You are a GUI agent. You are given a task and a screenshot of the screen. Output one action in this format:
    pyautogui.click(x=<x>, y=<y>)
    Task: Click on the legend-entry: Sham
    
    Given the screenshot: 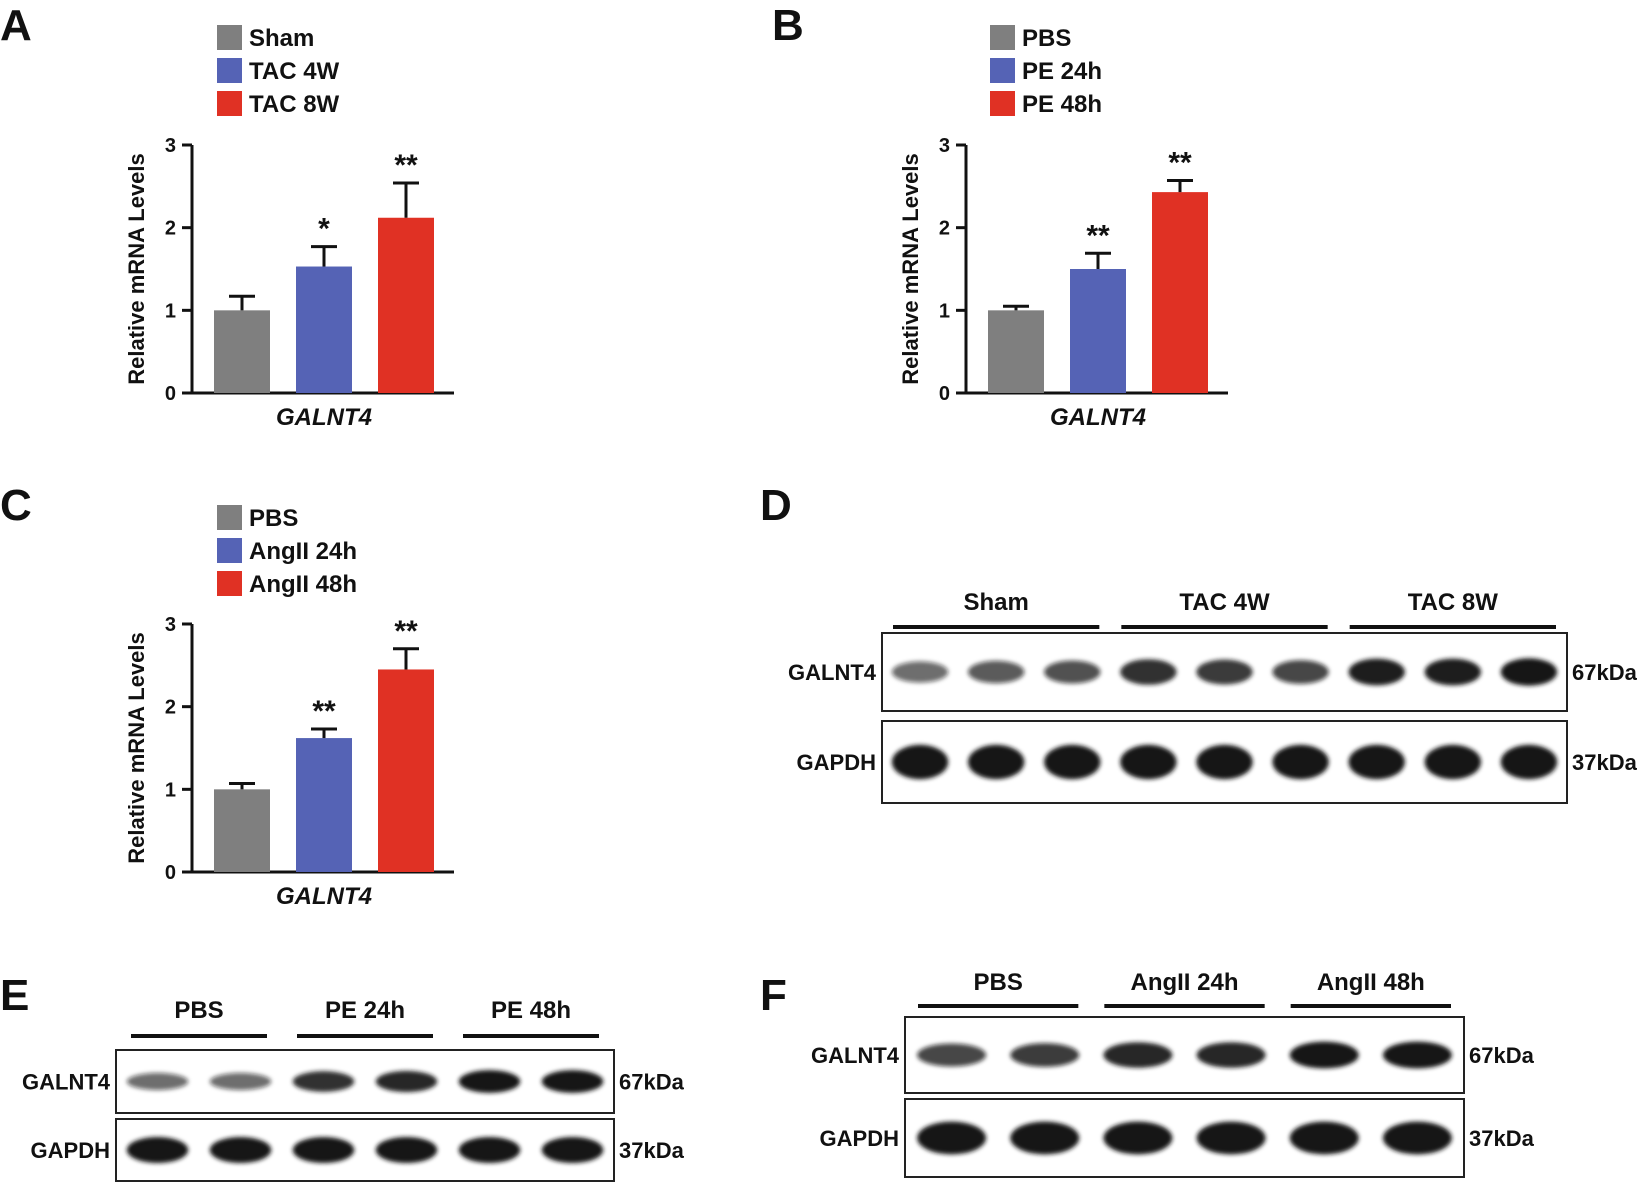 What is the action you would take?
    pyautogui.click(x=281, y=38)
    